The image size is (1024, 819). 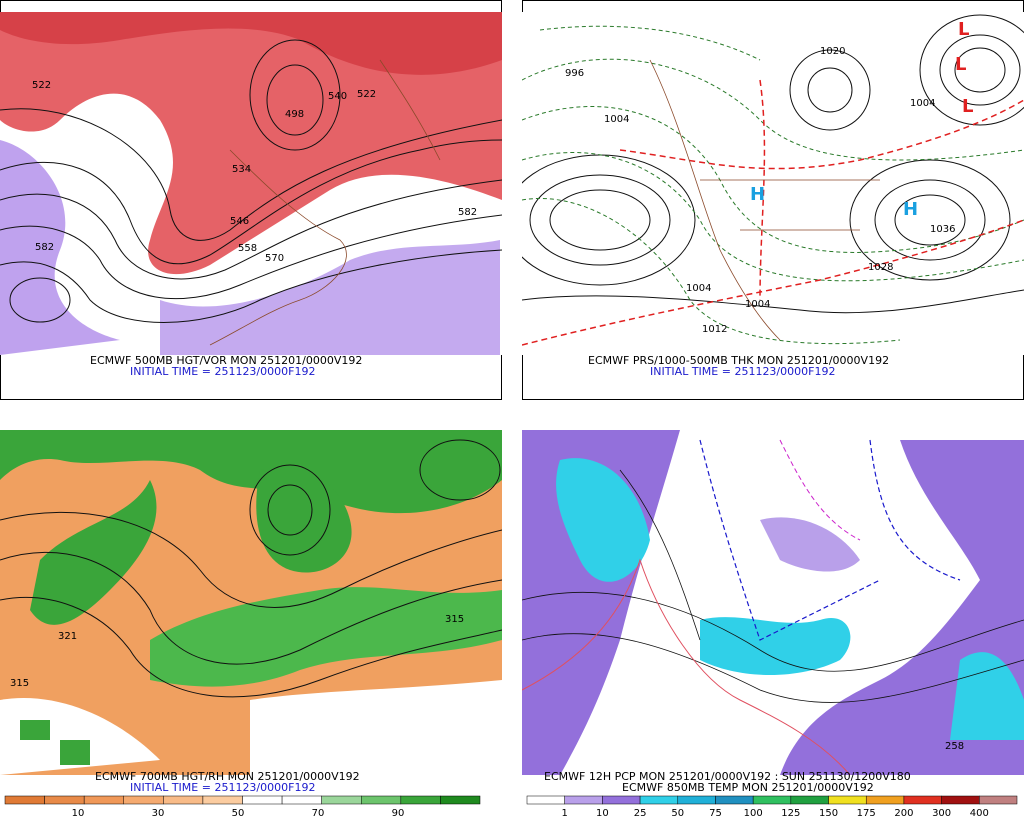 I want to click on contour-label: 558, so click(x=247, y=248).